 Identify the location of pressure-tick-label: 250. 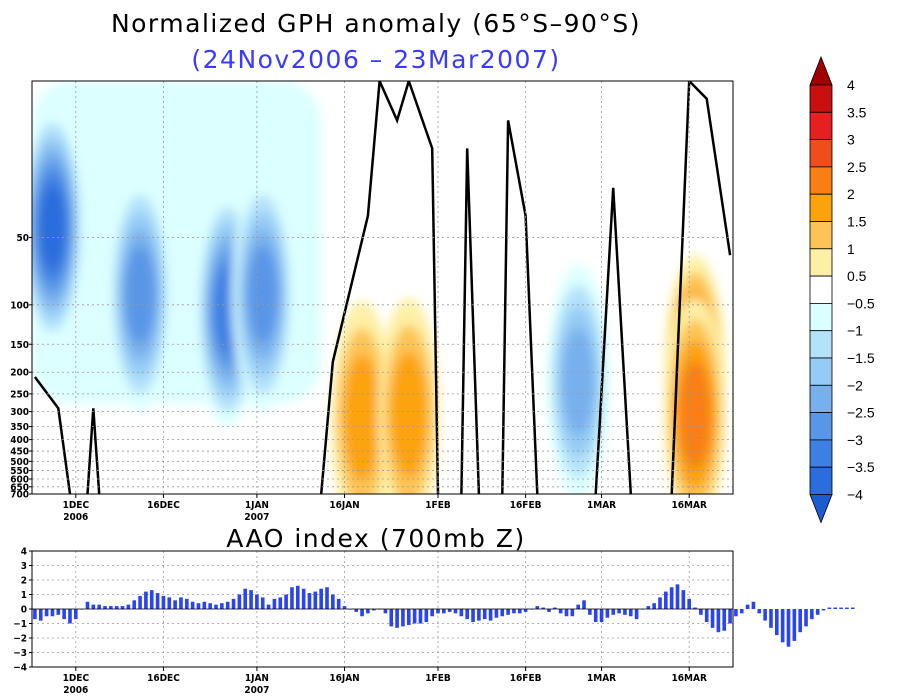
(19, 394).